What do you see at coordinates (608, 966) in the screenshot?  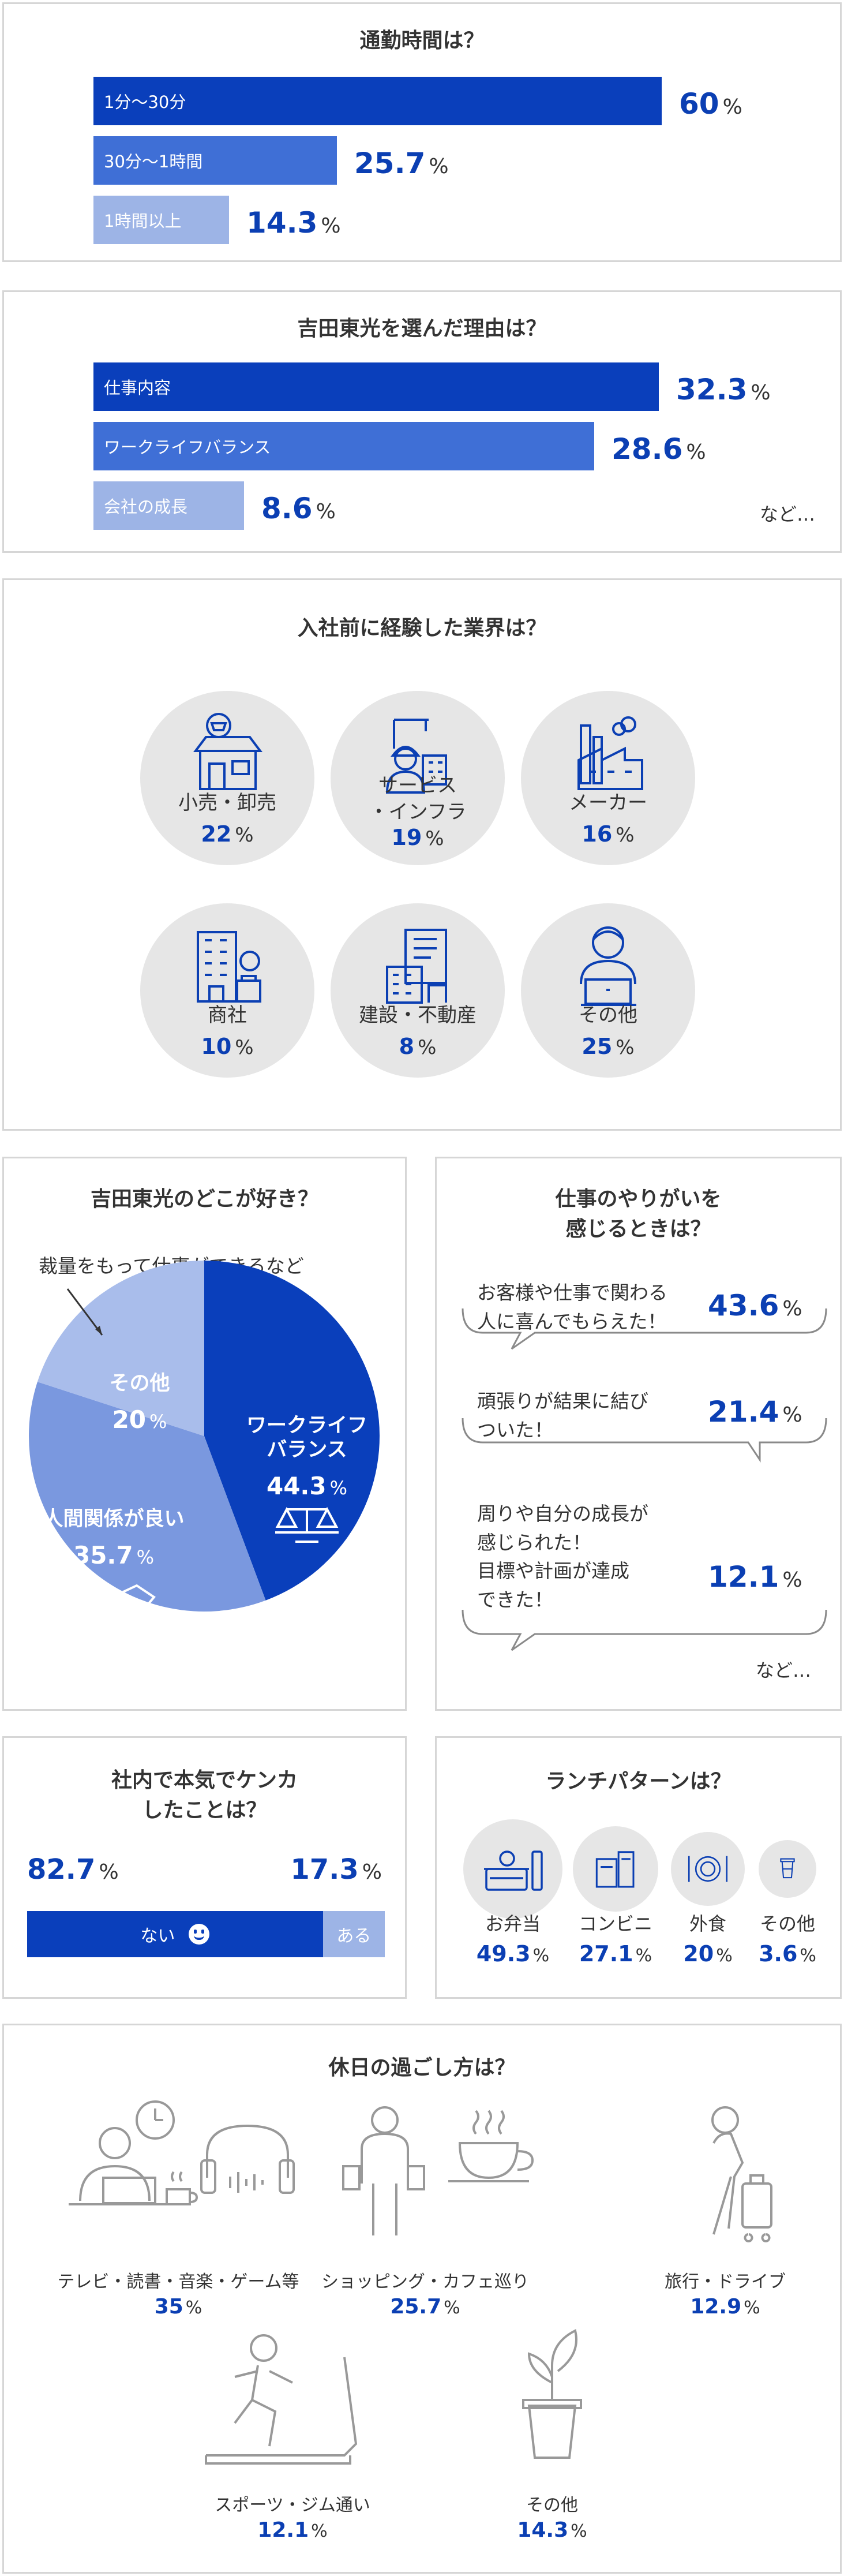 I see `office-worker-icon` at bounding box center [608, 966].